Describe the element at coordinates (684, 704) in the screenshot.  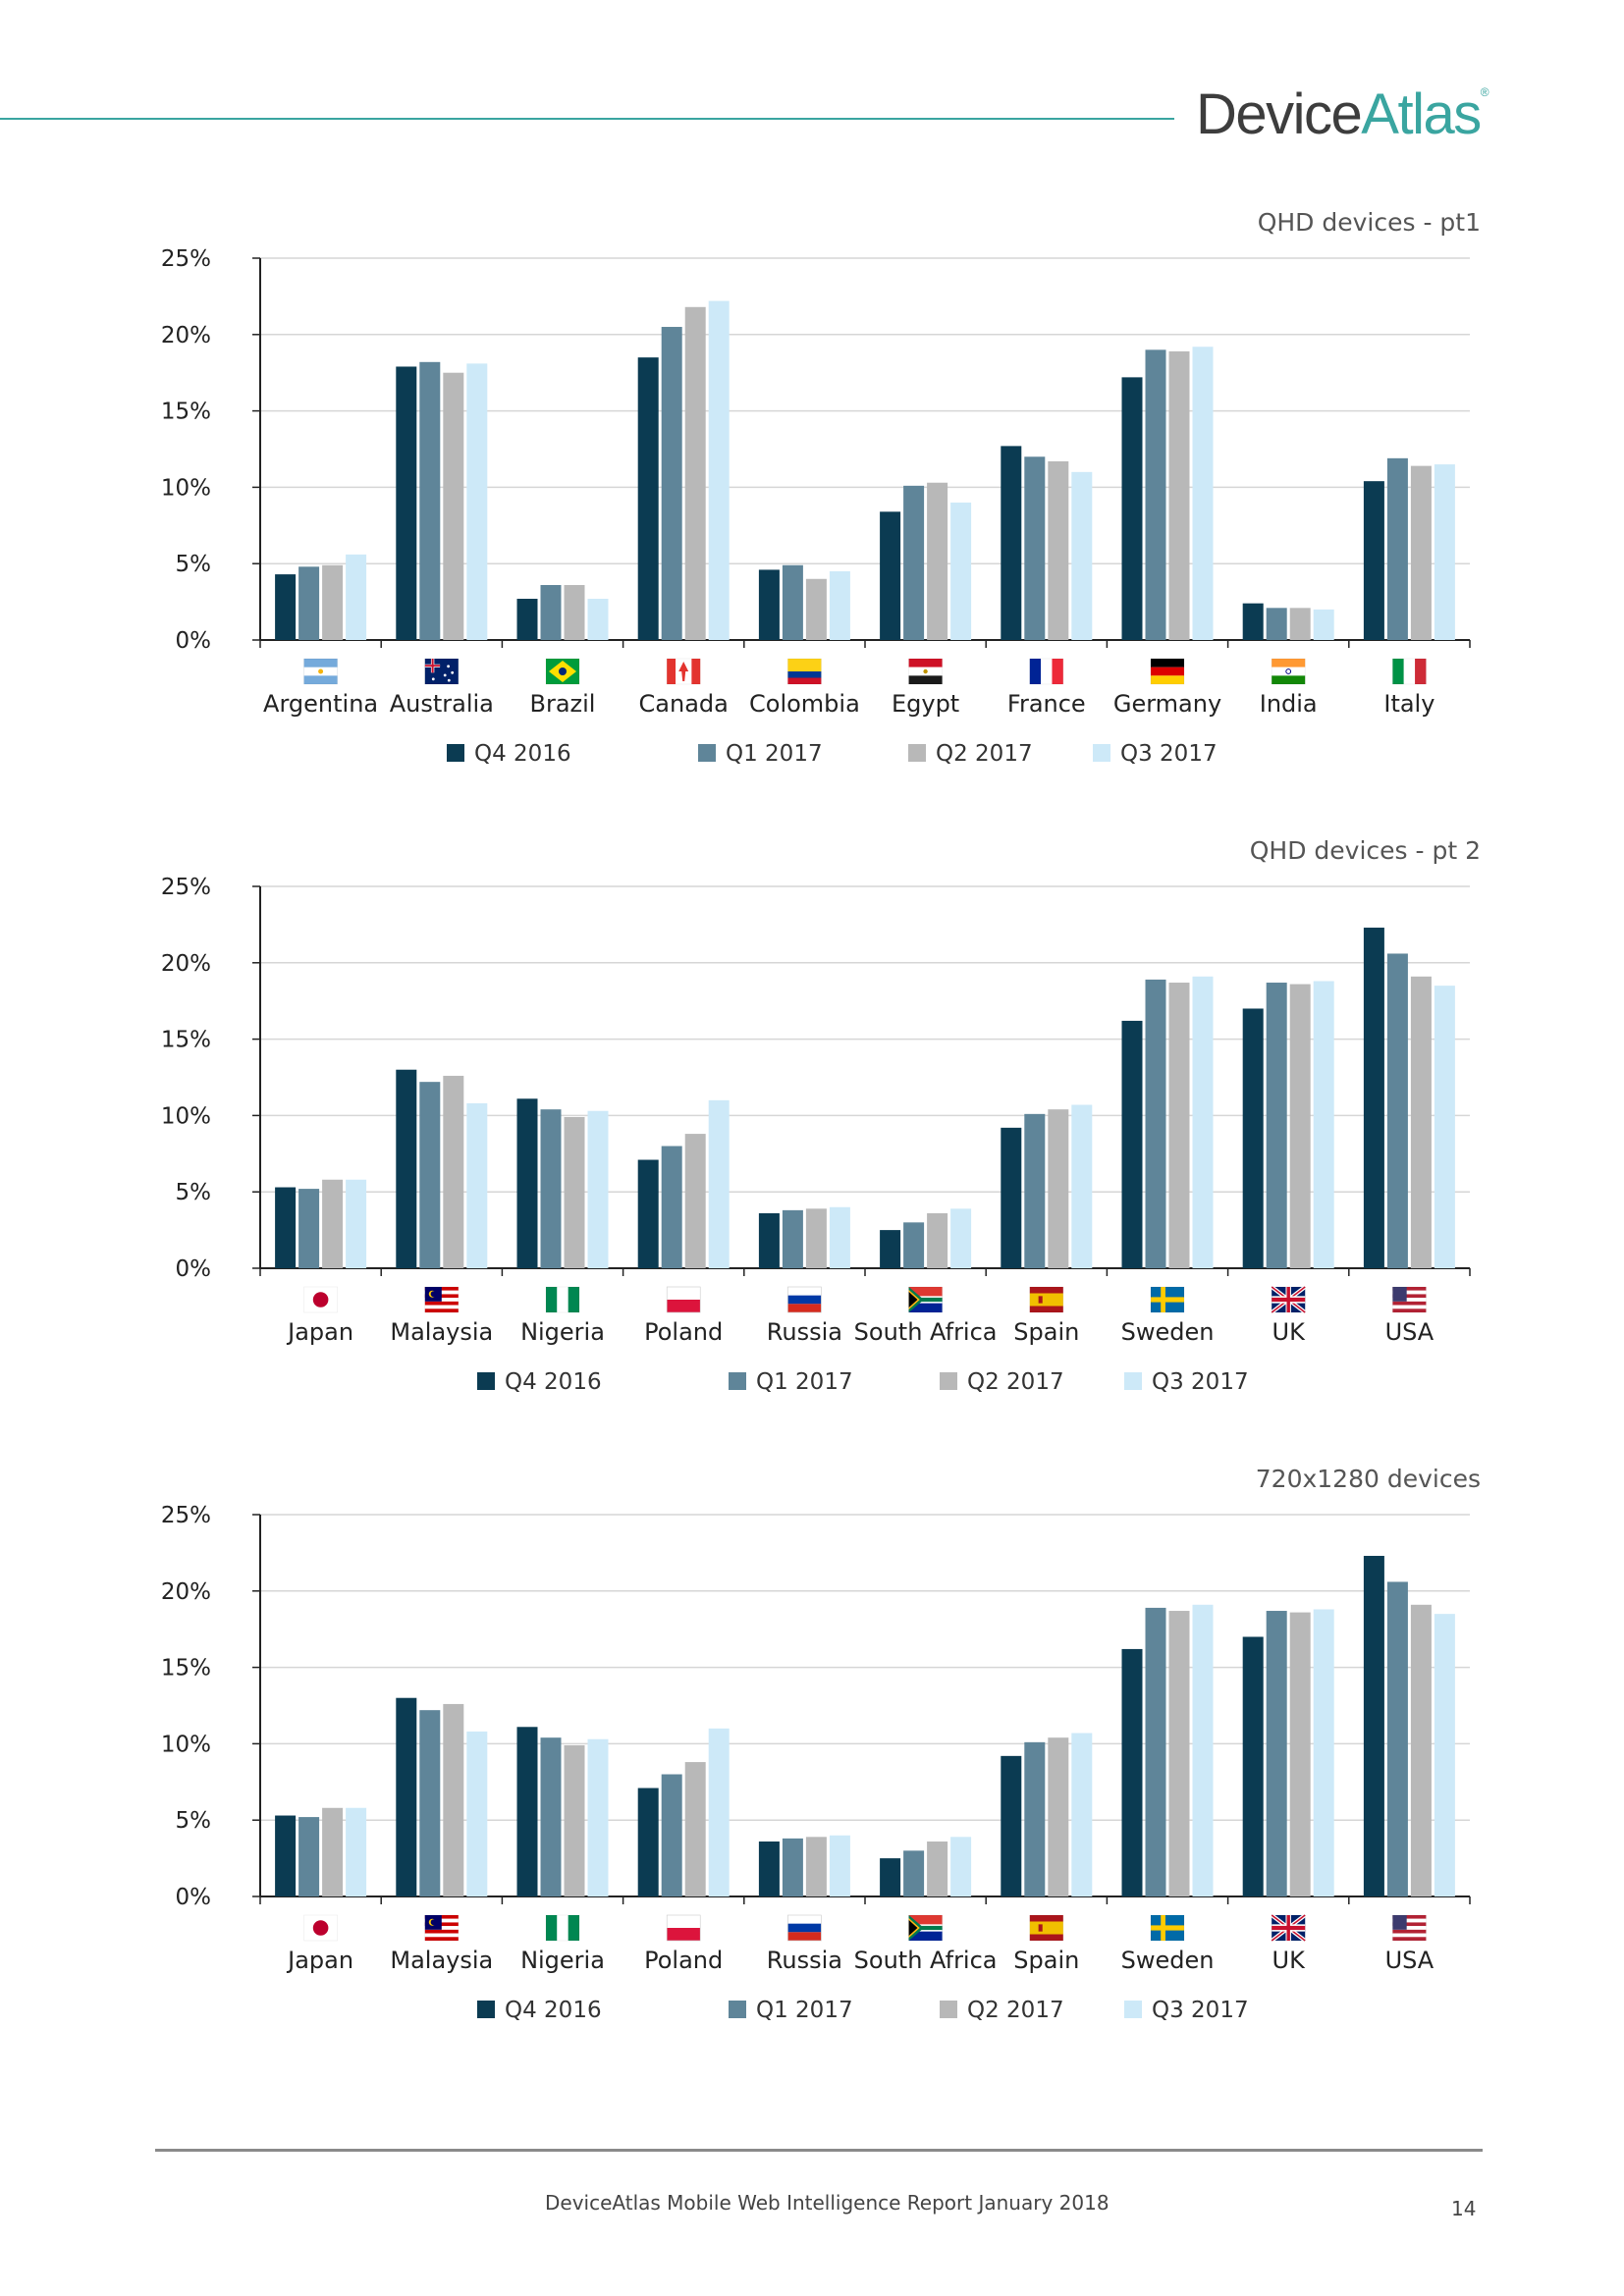
I see `category-label-canada: Canada` at that location.